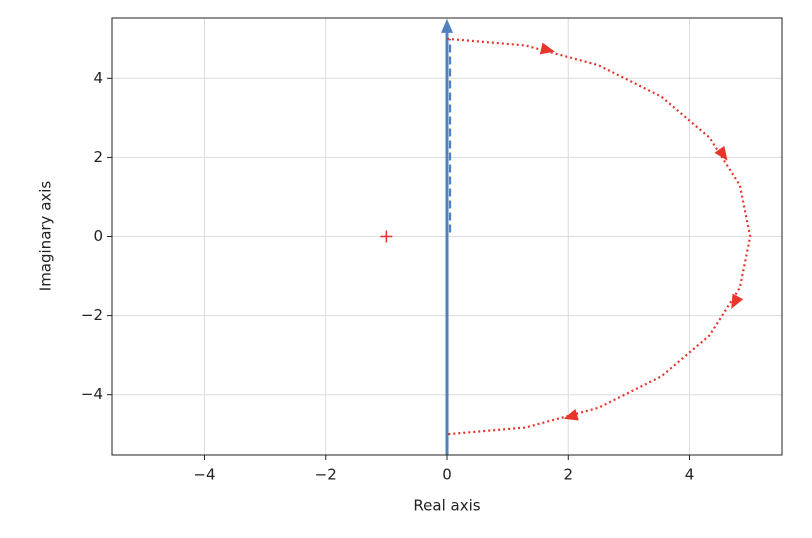  I want to click on x-axis-label: Real axis, so click(446, 506).